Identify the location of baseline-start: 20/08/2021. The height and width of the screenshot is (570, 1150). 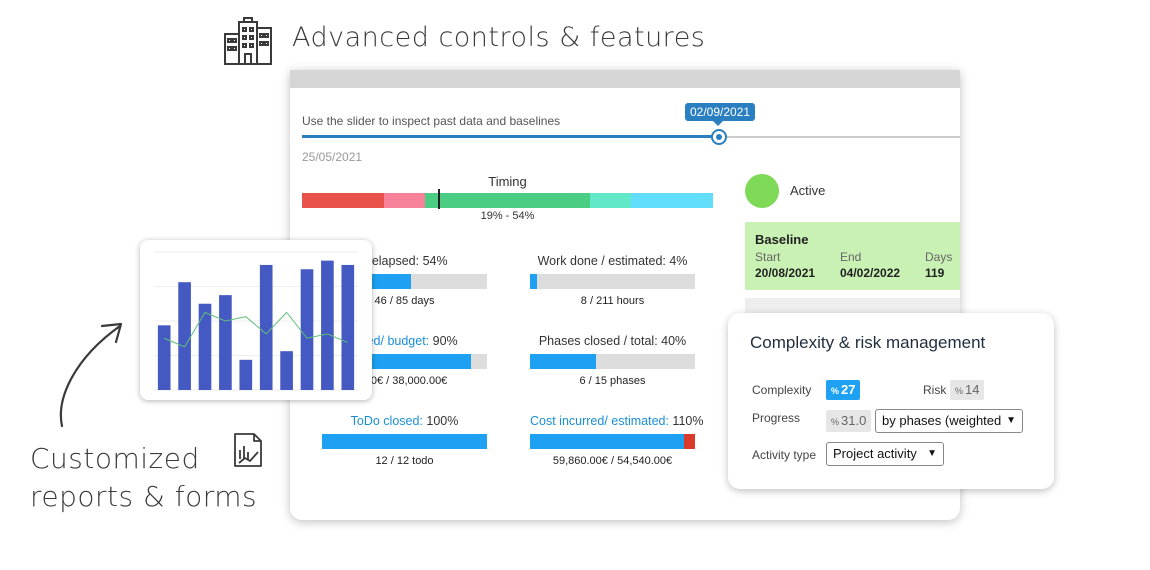
(785, 273).